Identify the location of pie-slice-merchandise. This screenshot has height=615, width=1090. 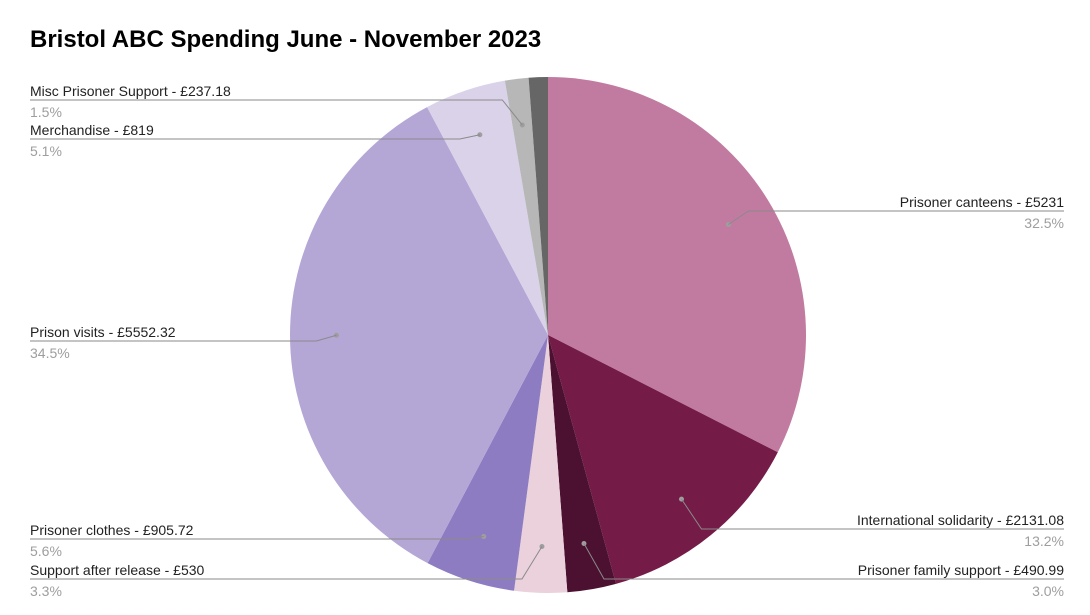
(487, 207).